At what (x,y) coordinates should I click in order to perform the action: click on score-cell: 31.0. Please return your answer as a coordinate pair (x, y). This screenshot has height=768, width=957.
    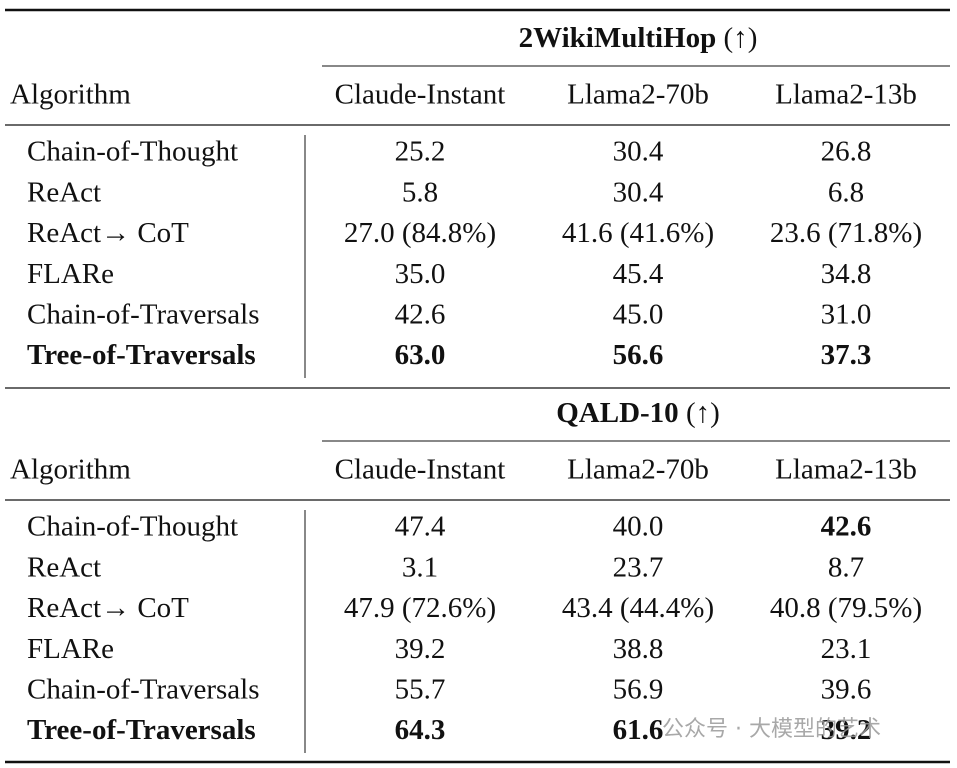
    Looking at the image, I should click on (846, 314).